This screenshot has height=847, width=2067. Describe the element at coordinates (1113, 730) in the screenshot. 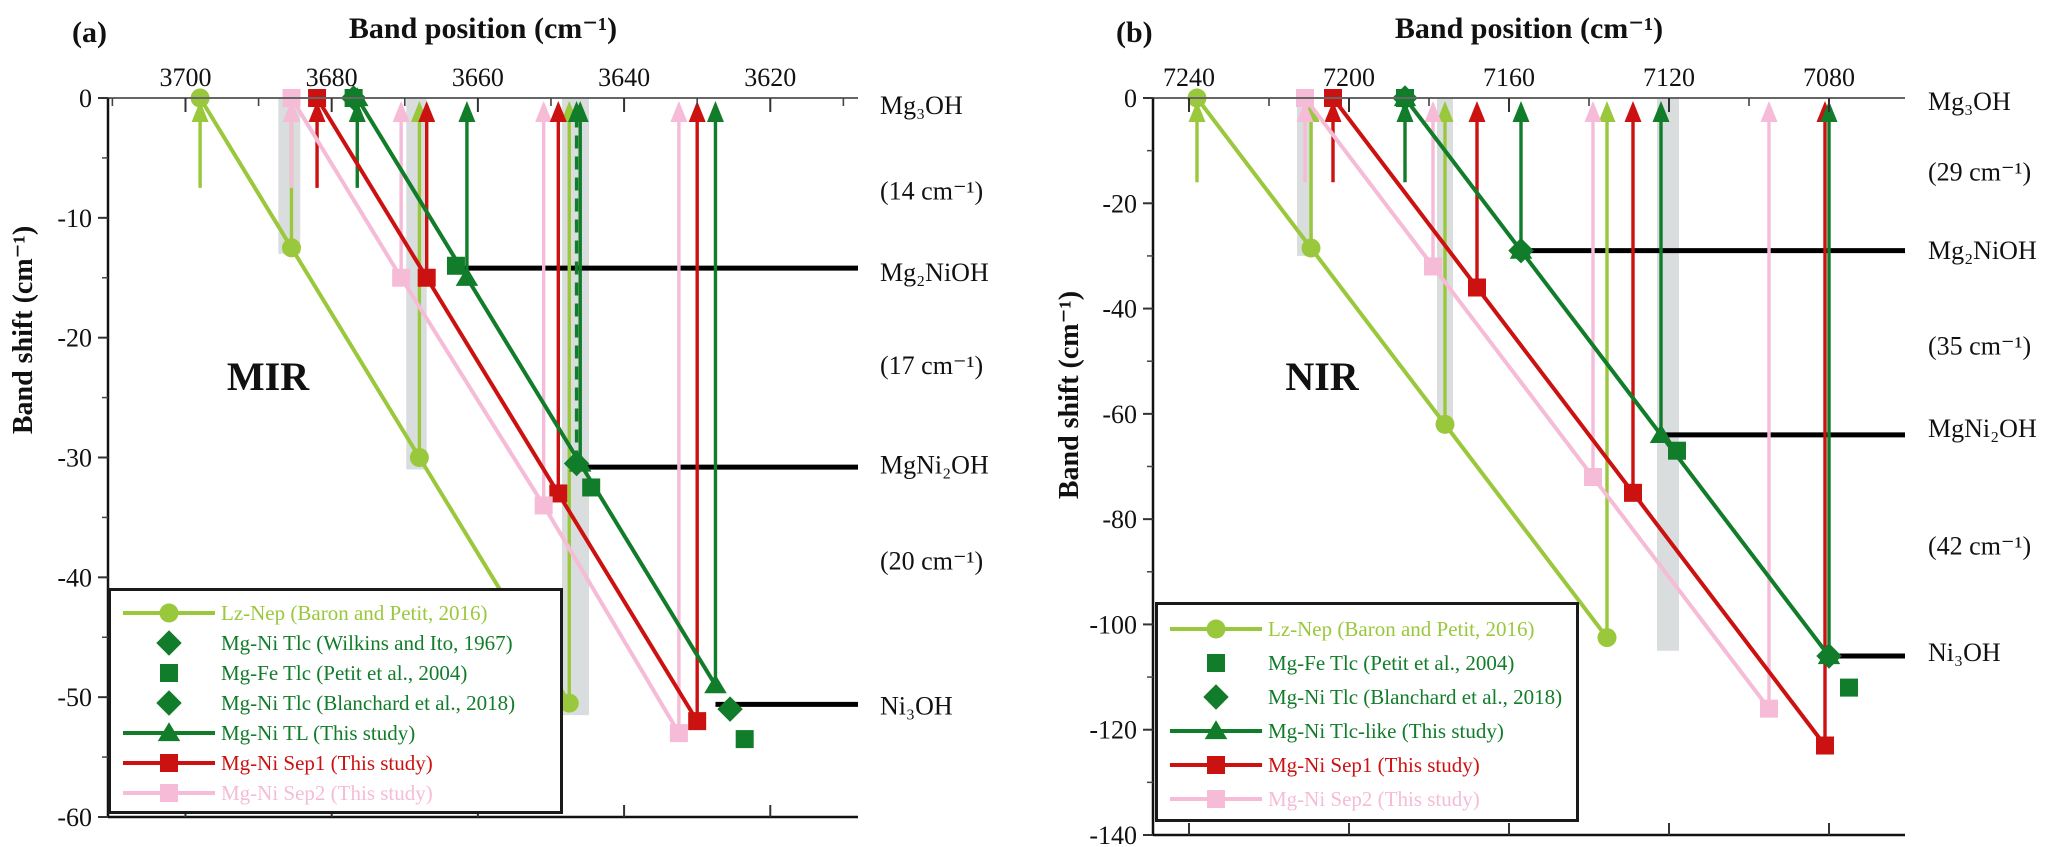

I see `svg-text: -120` at that location.